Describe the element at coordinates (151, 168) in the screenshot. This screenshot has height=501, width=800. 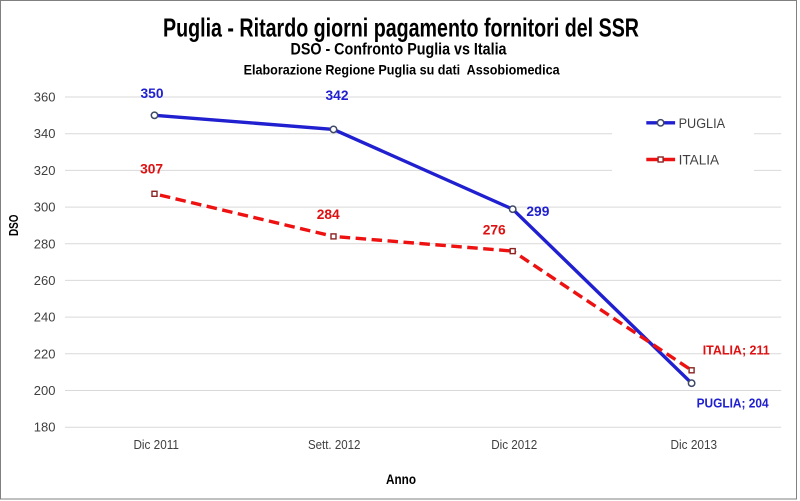
I see `svg-text: 307` at that location.